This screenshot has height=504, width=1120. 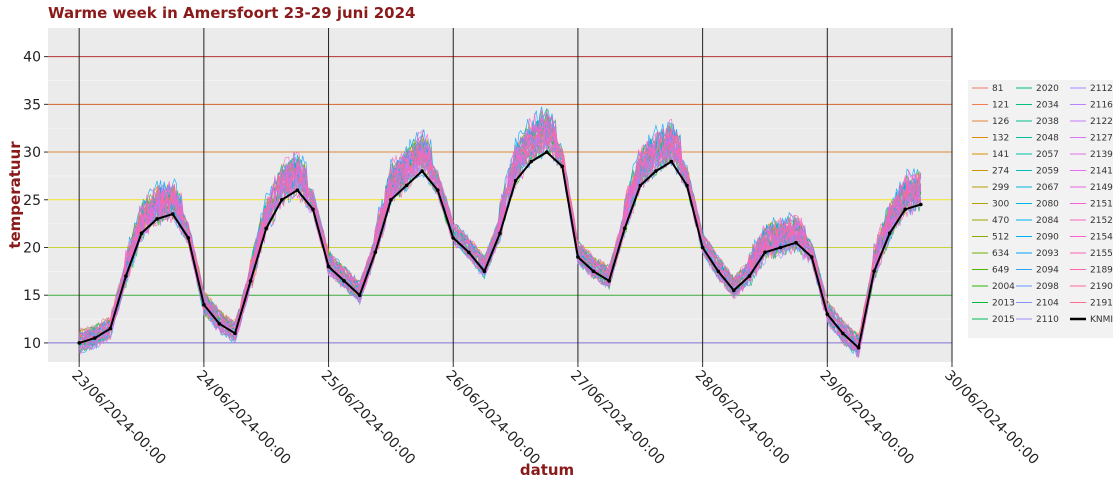 I want to click on legend-label: 2080, so click(x=1047, y=205).